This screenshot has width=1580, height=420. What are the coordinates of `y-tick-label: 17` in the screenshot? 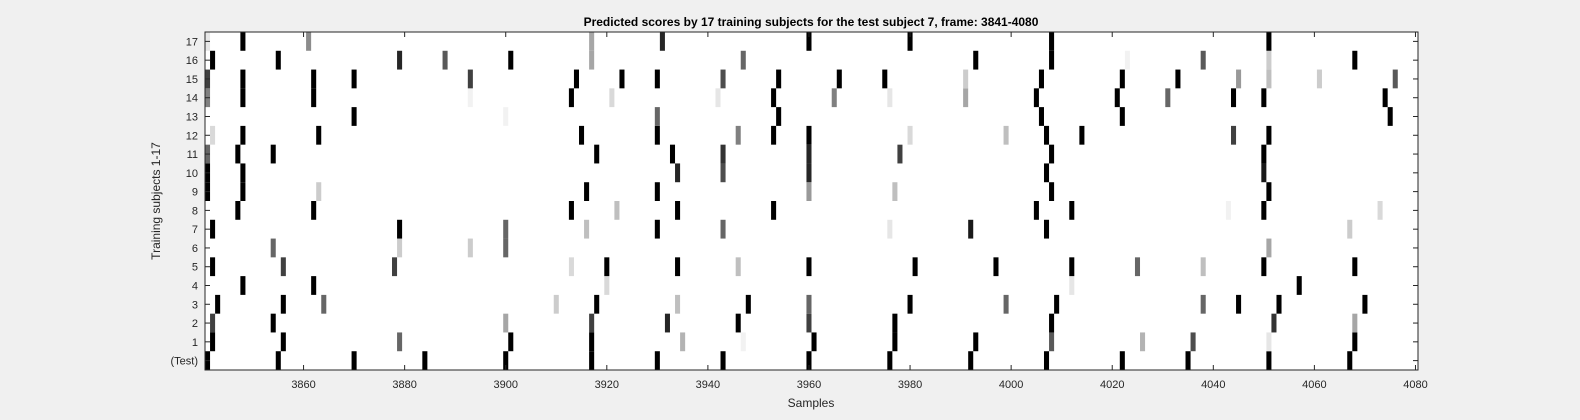 It's located at (192, 42).